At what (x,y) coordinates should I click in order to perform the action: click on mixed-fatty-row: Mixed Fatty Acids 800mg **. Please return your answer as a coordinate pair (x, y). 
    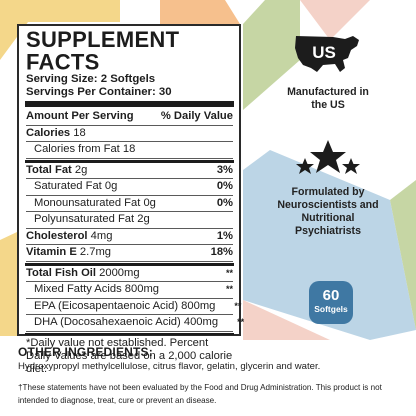
    Looking at the image, I should click on (129, 290).